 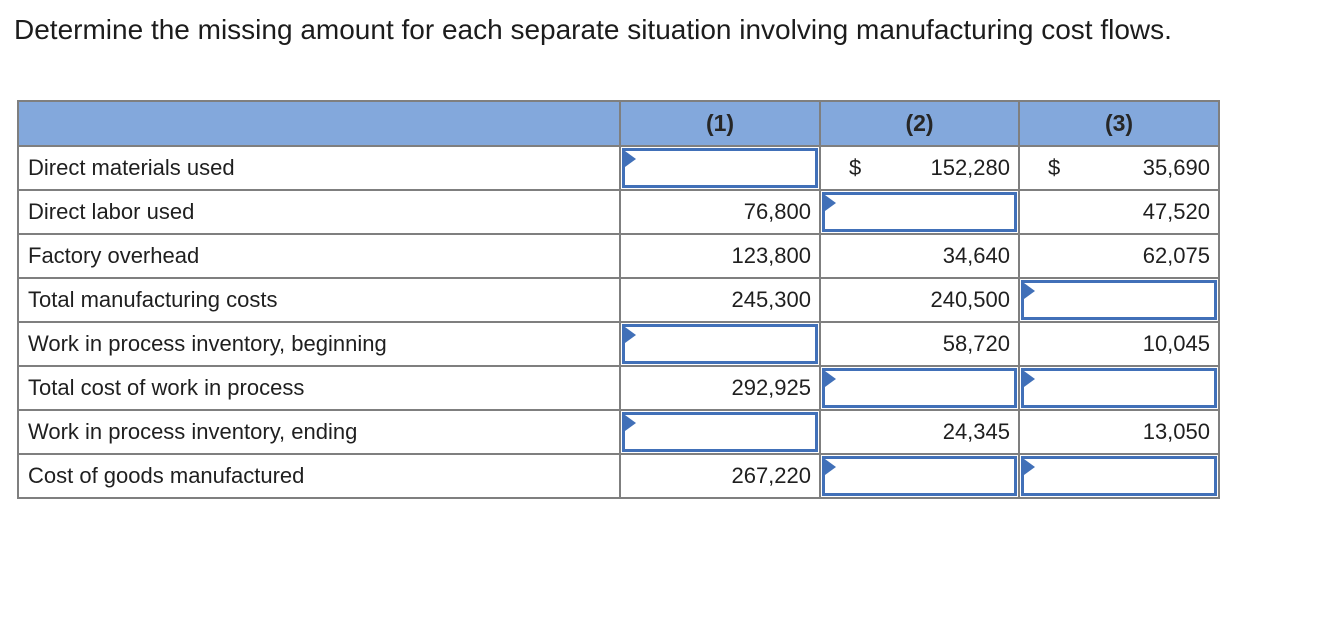 I want to click on cell-value: 10,045, so click(x=1176, y=343).